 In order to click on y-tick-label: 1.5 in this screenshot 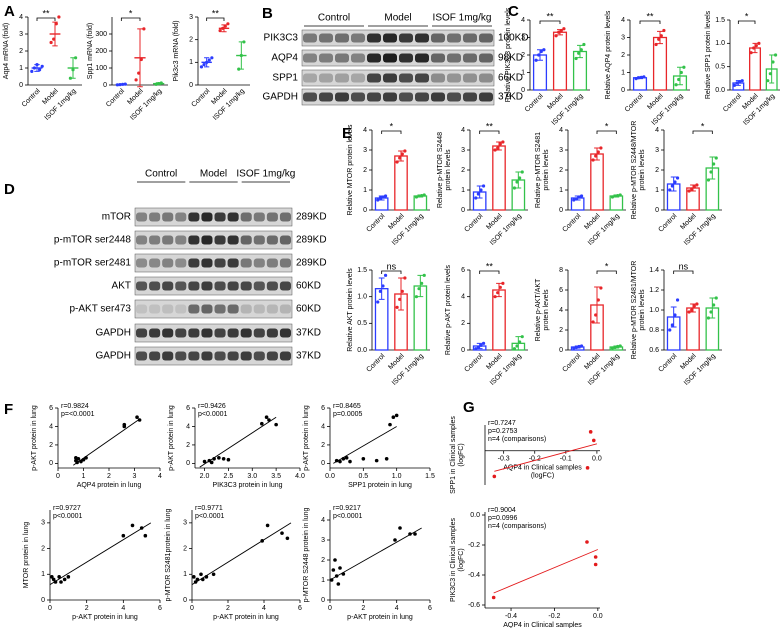, I will do `click(720, 20)`.